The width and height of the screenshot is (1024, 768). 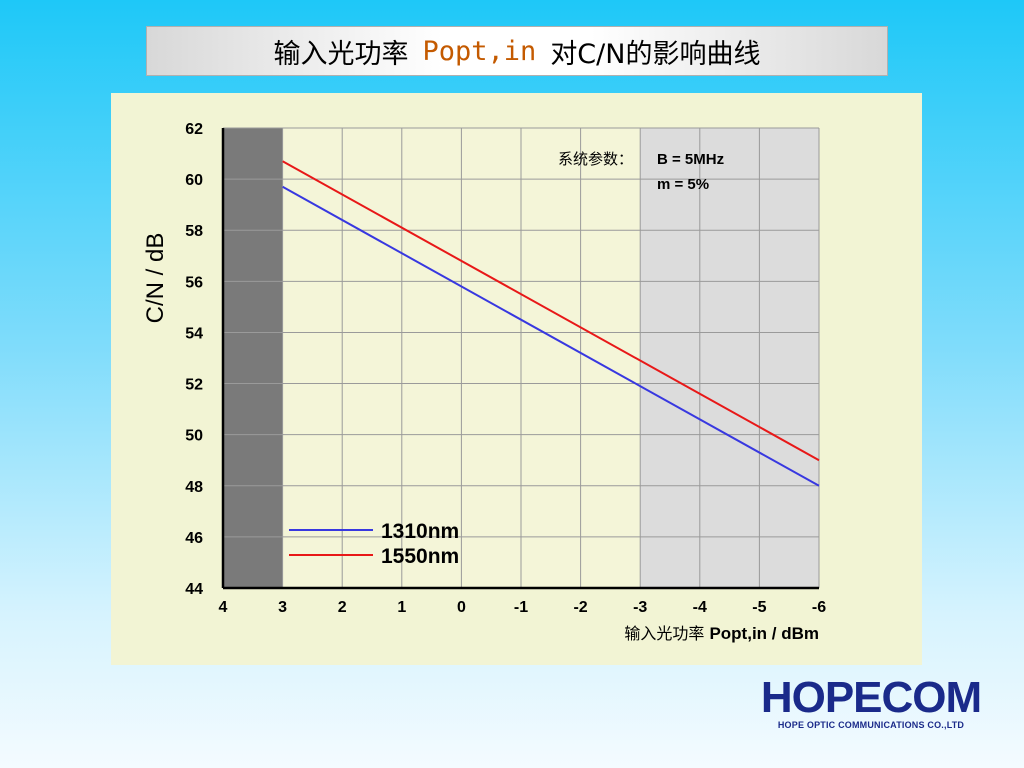 I want to click on x-tick-label: -5, so click(x=759, y=607).